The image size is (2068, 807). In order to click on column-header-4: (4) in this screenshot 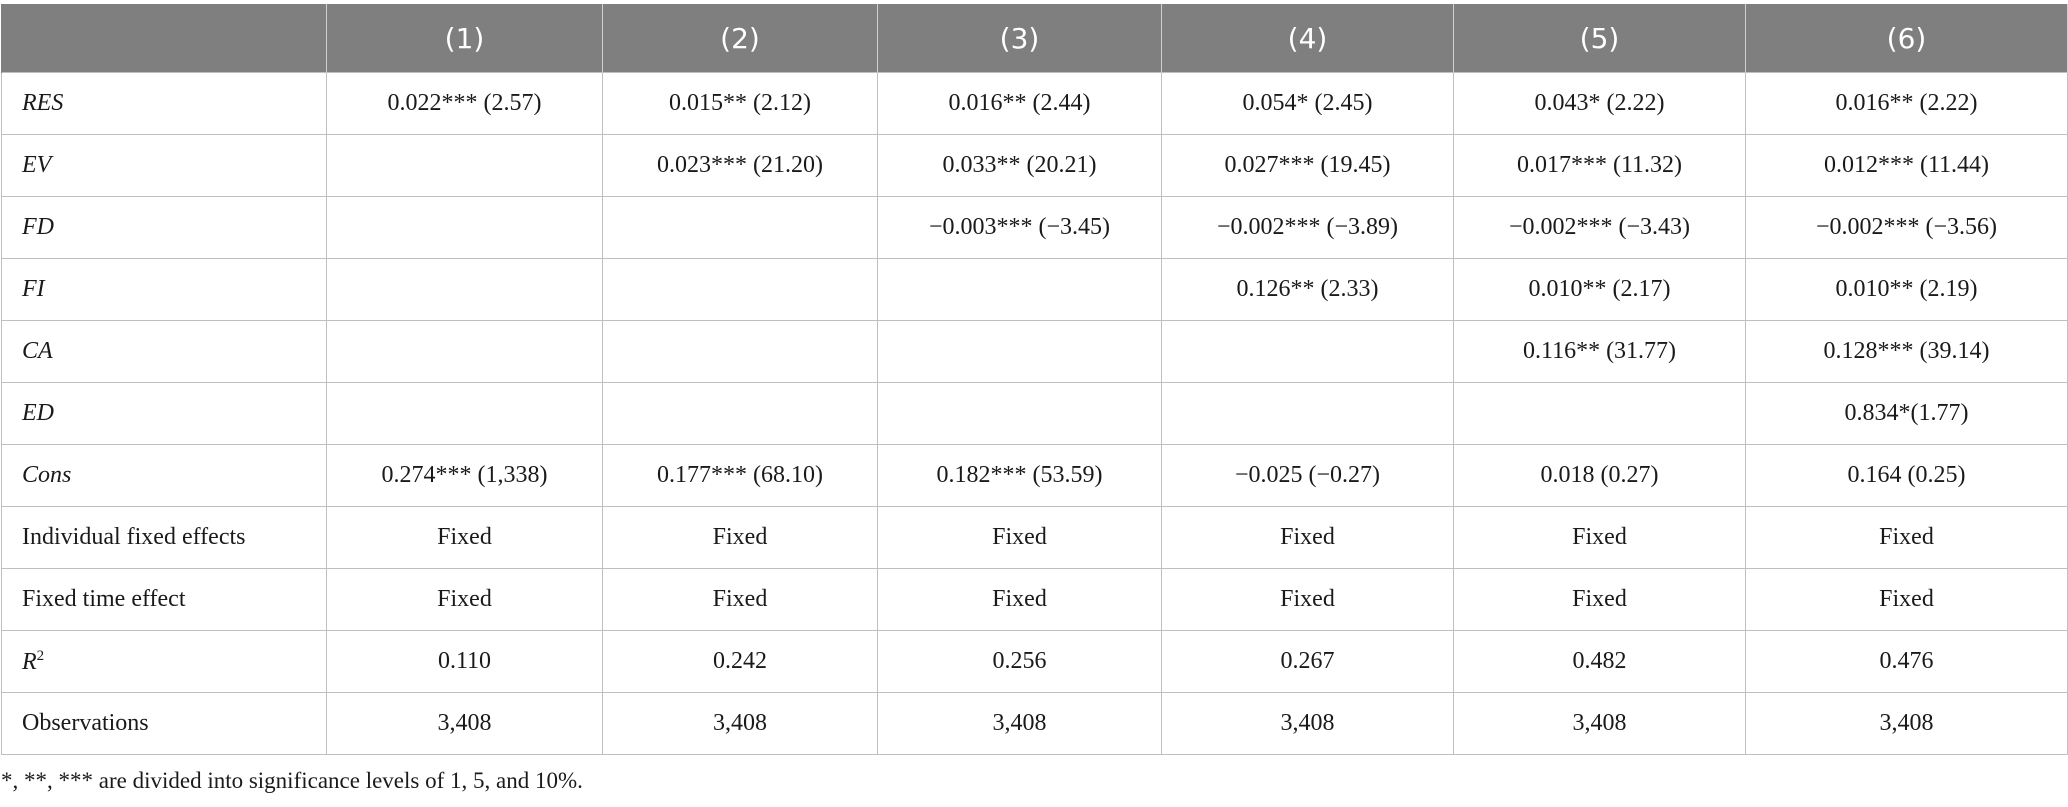, I will do `click(1307, 38)`.